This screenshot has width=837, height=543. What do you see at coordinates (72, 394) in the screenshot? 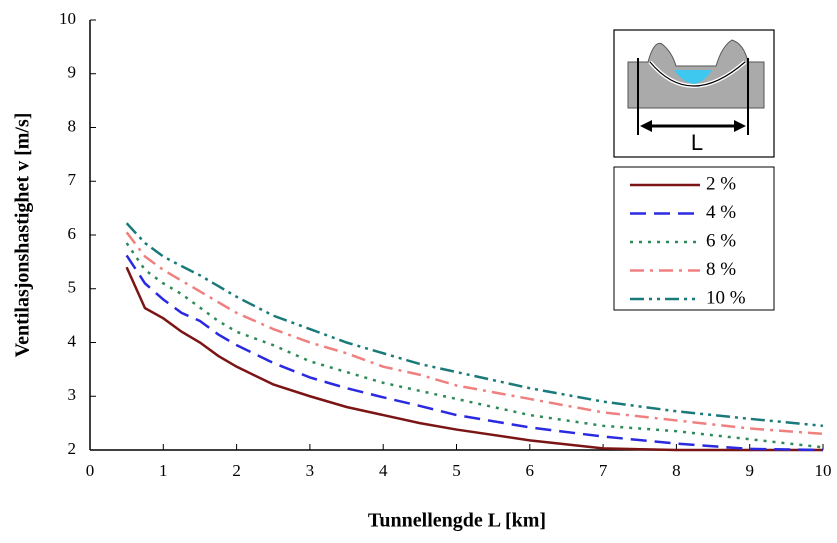
I see `y-tick-label: 3` at bounding box center [72, 394].